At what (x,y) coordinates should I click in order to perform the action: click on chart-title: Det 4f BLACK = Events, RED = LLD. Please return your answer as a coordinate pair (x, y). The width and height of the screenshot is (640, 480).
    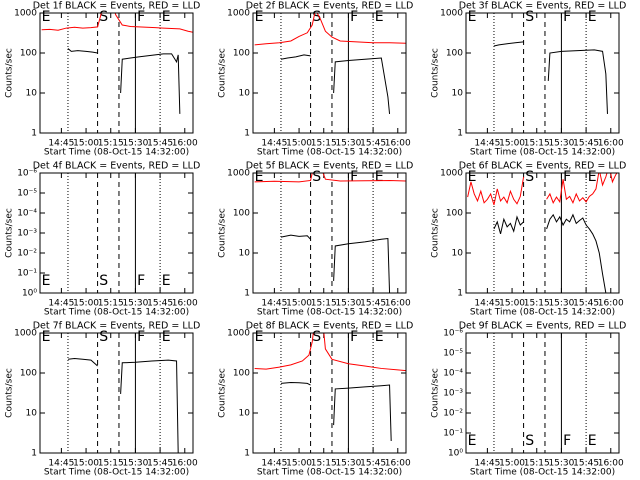
    Looking at the image, I should click on (117, 166).